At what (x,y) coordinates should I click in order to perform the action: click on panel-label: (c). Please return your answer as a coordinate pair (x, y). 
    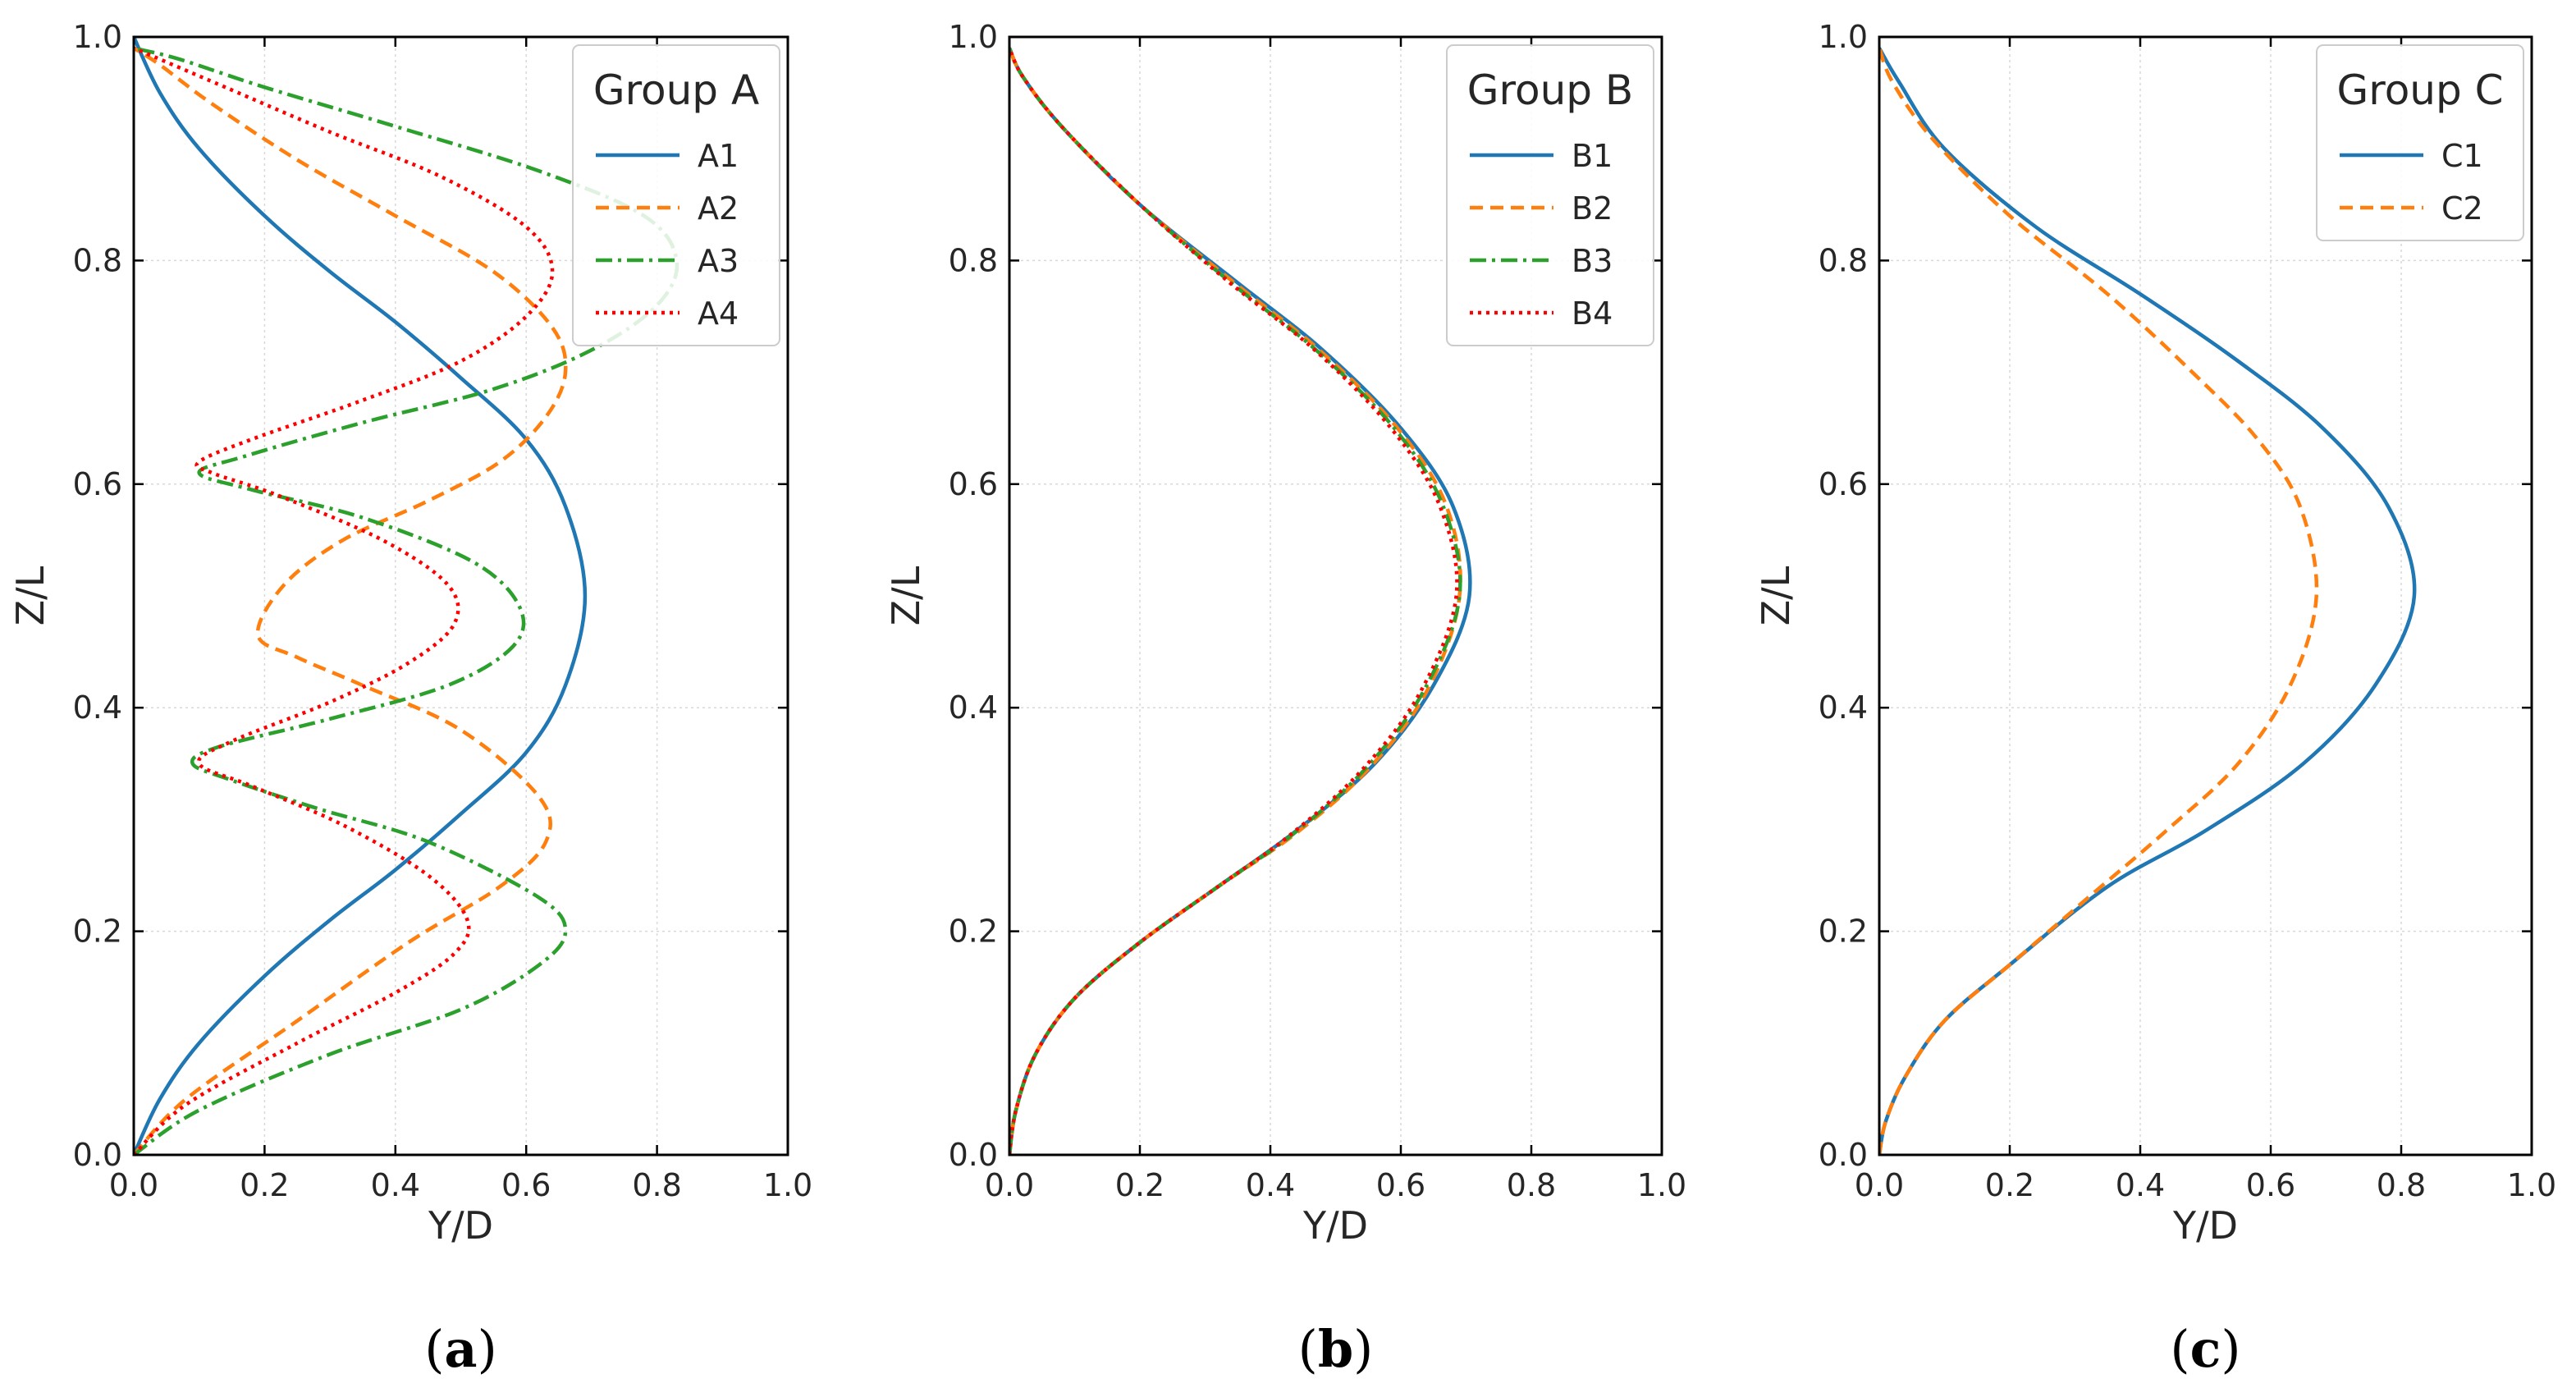
    Looking at the image, I should click on (2205, 1349).